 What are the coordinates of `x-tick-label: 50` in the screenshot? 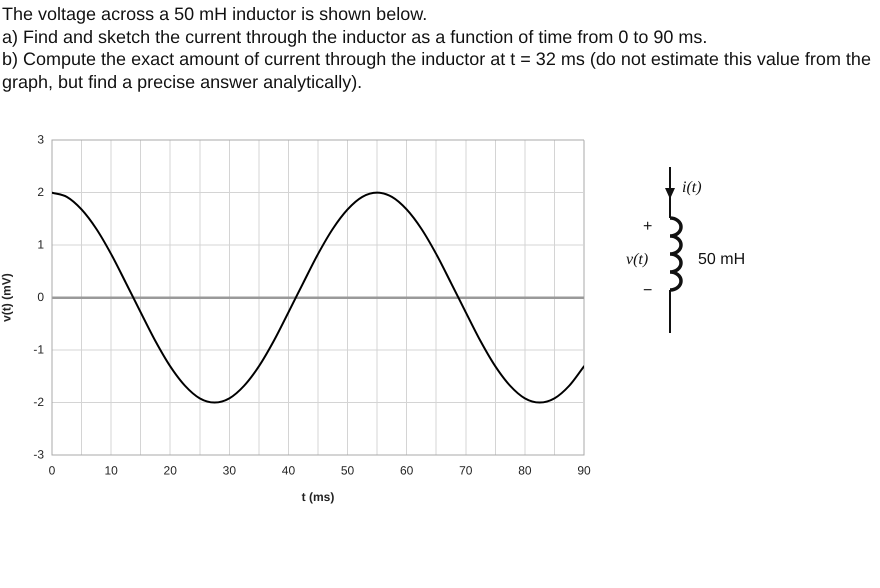 It's located at (347, 471).